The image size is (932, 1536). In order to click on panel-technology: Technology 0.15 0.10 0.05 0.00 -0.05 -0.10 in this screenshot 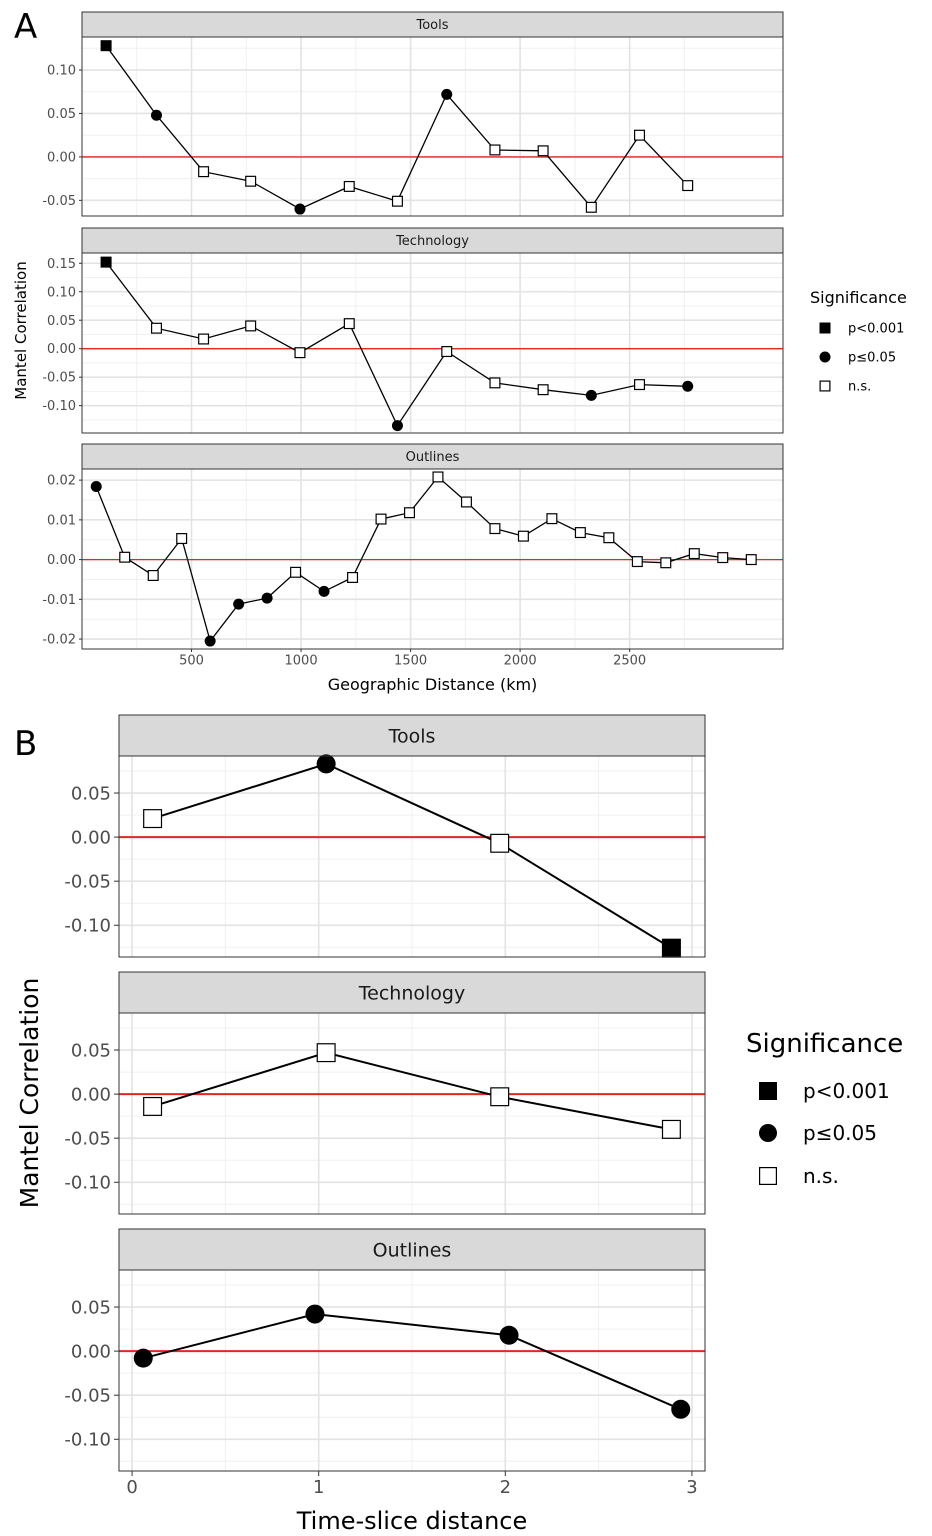, I will do `click(413, 330)`.